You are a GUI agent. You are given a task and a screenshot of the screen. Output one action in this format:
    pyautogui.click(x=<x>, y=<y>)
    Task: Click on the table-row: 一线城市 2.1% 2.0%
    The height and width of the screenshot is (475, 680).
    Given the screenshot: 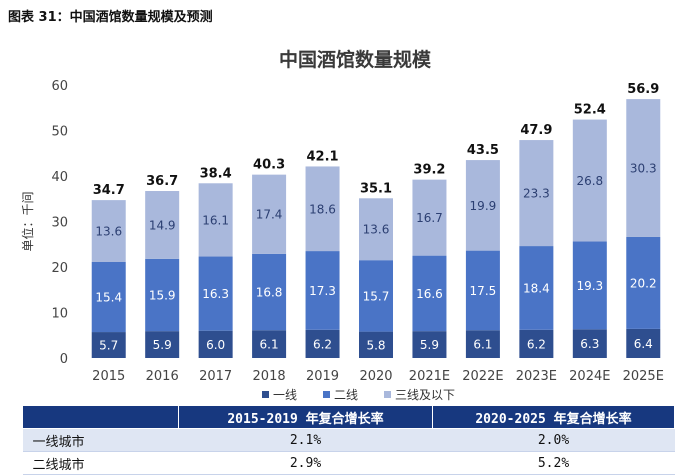 What is the action you would take?
    pyautogui.click(x=348, y=440)
    